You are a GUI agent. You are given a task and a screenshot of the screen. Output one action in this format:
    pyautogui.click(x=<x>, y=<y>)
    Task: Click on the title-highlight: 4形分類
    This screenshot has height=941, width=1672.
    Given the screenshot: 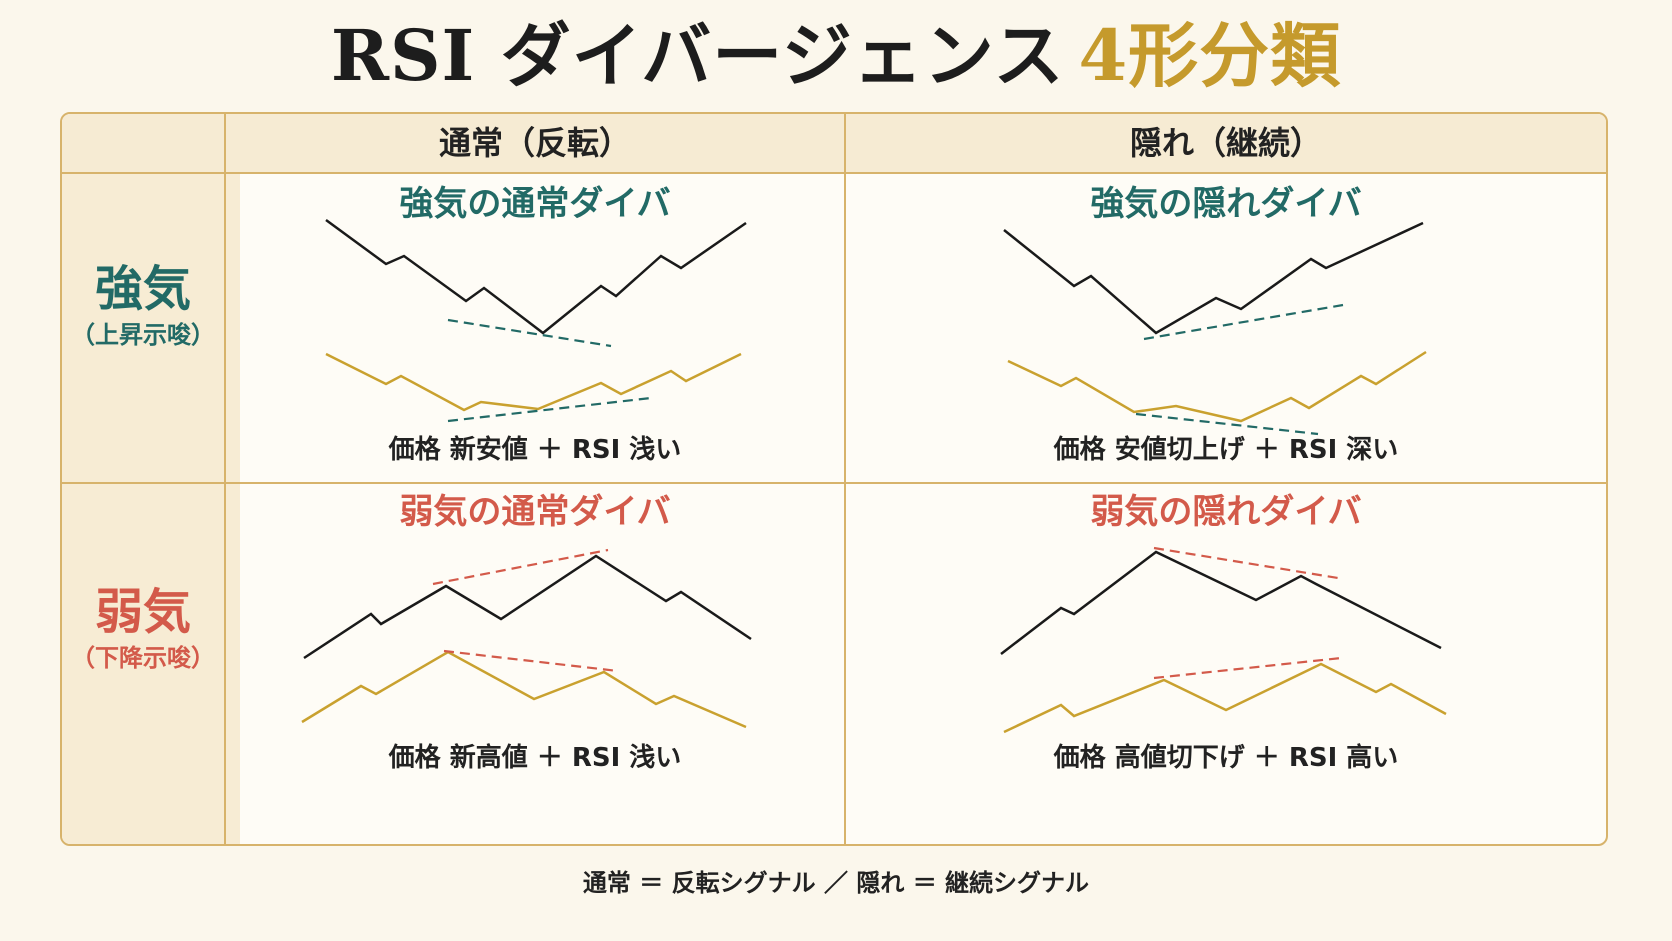 What is the action you would take?
    pyautogui.click(x=1210, y=55)
    